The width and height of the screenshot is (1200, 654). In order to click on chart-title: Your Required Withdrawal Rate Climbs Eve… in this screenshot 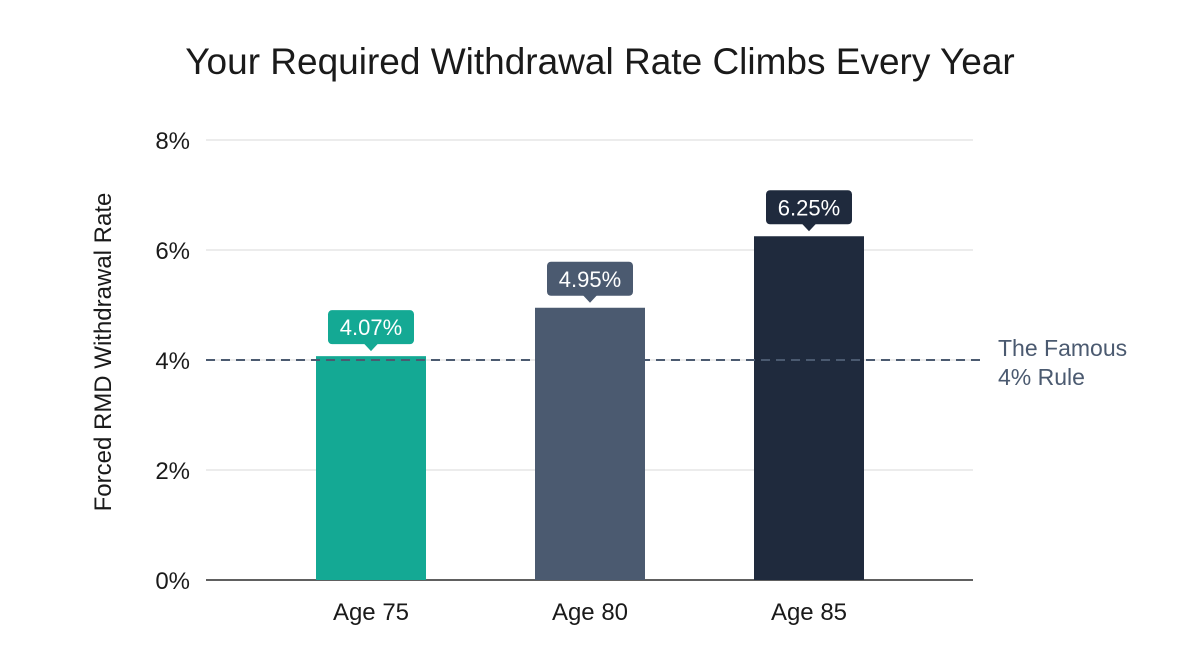, I will do `click(599, 61)`.